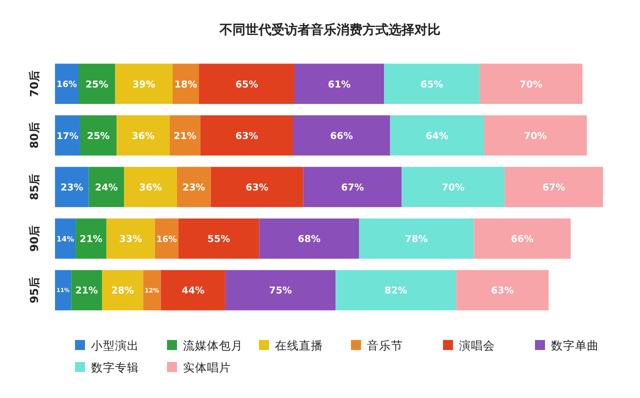 The image size is (640, 398). I want to click on legend-label: 演唱会, so click(477, 345).